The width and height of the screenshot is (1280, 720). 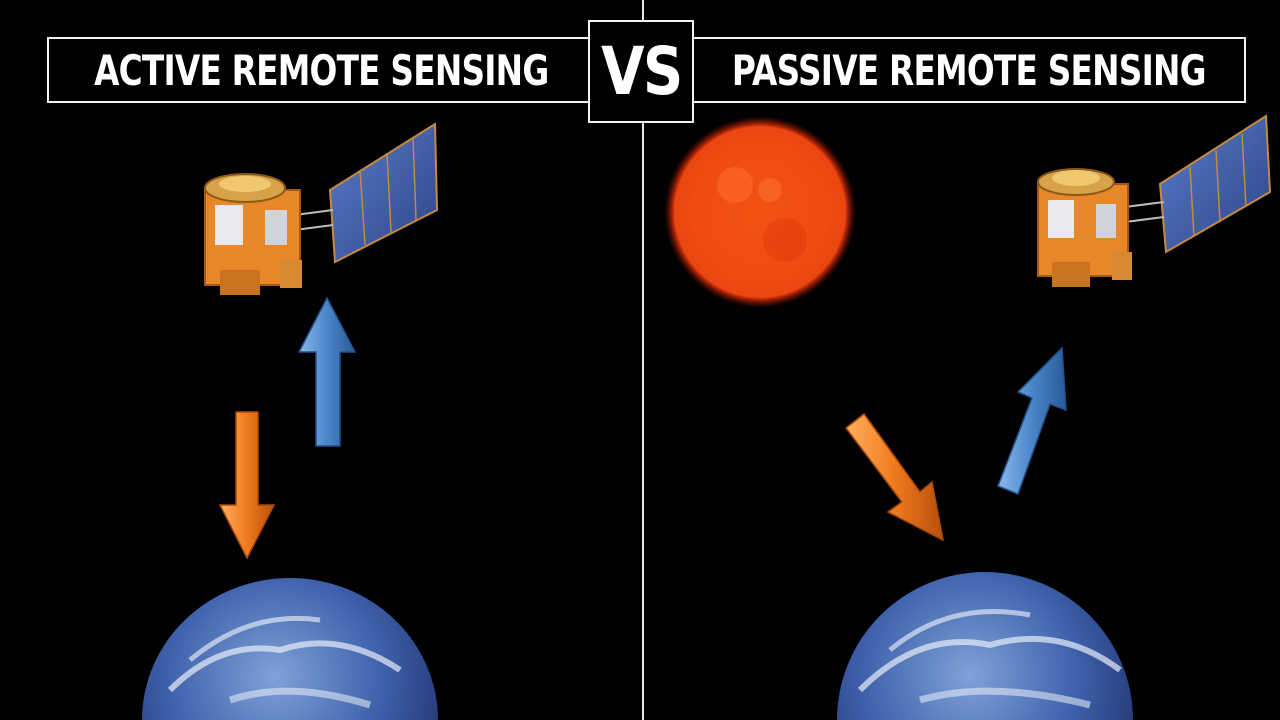 I want to click on passive-title: PASSIVE REMOTE SENSING, so click(x=969, y=70).